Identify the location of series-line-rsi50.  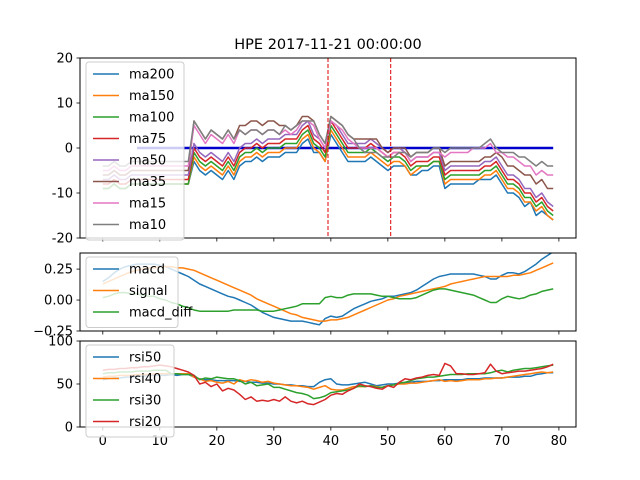
(328, 380).